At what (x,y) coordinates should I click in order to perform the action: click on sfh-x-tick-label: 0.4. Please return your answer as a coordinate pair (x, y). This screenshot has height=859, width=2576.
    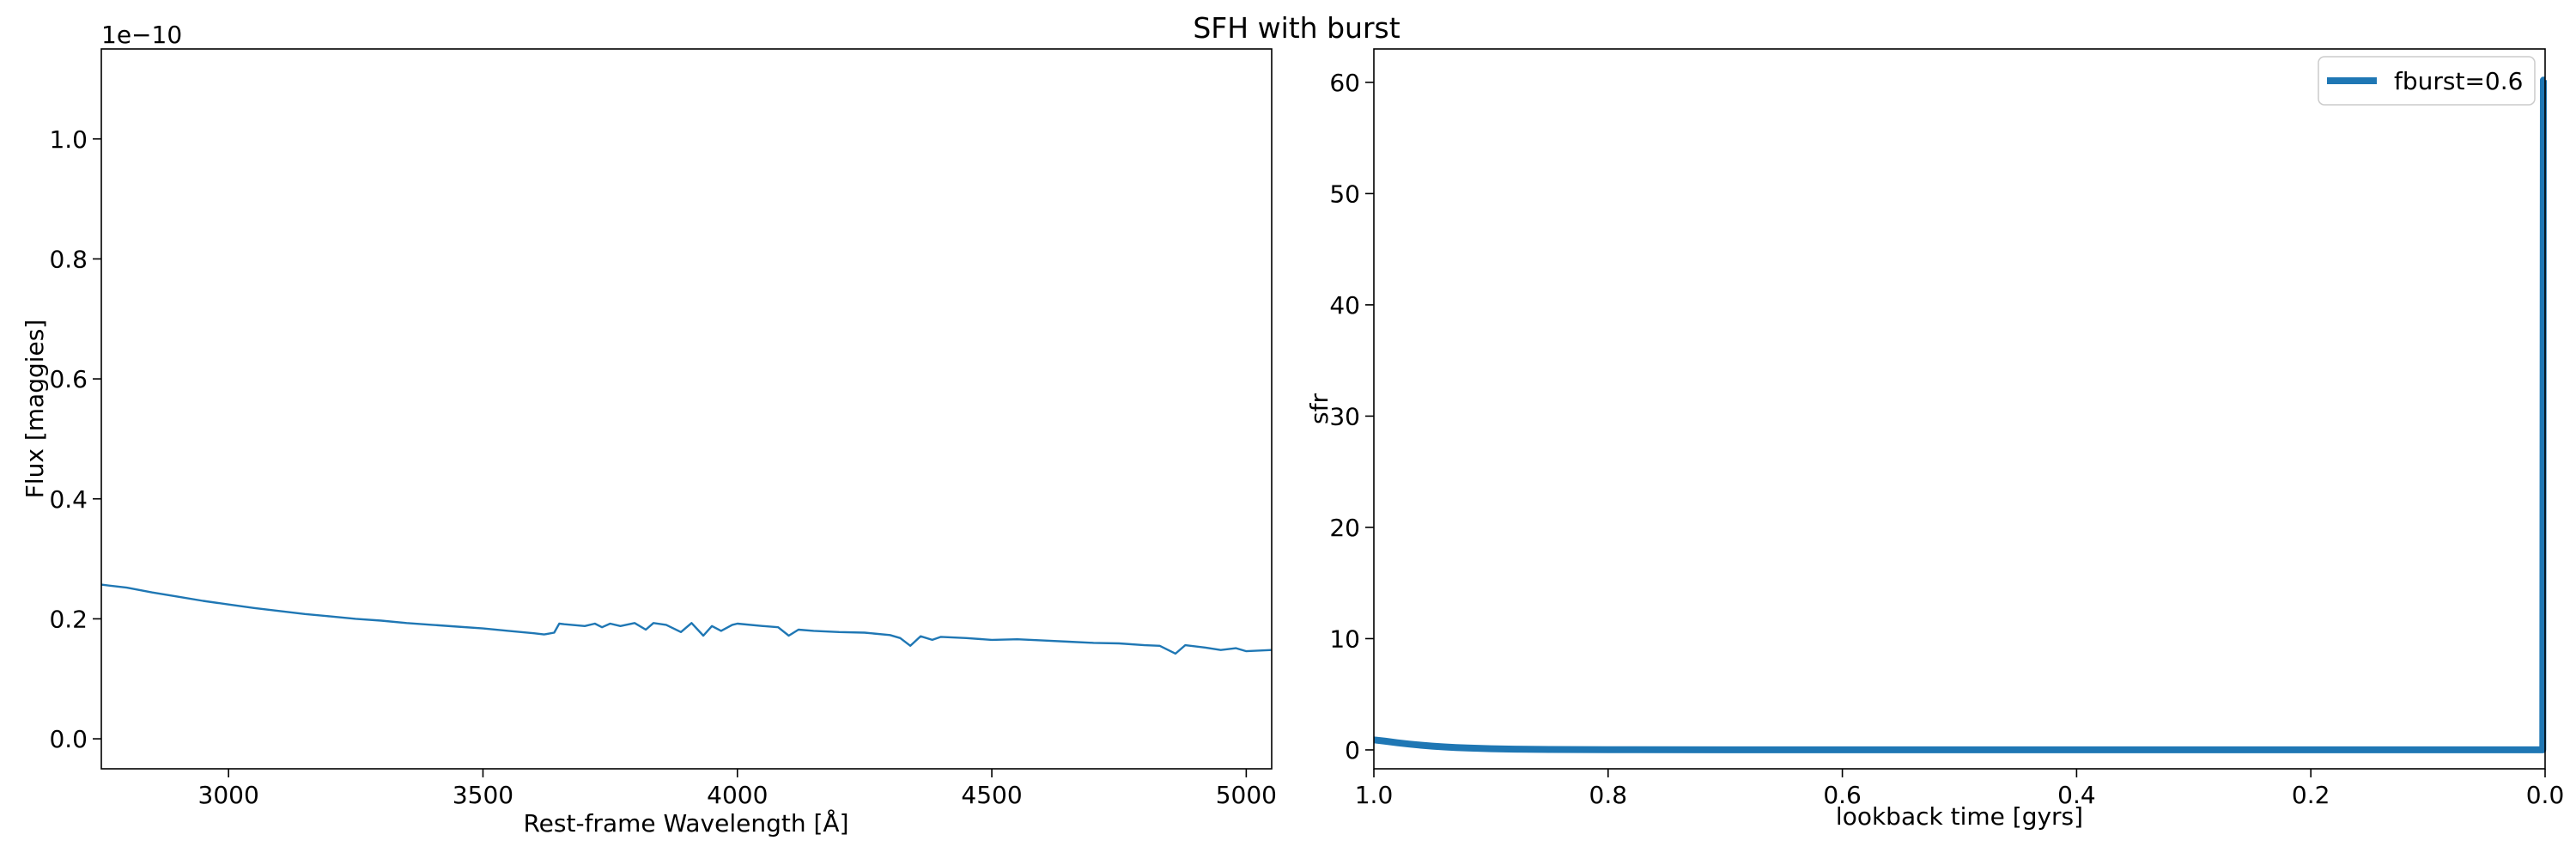
    Looking at the image, I should click on (2076, 795).